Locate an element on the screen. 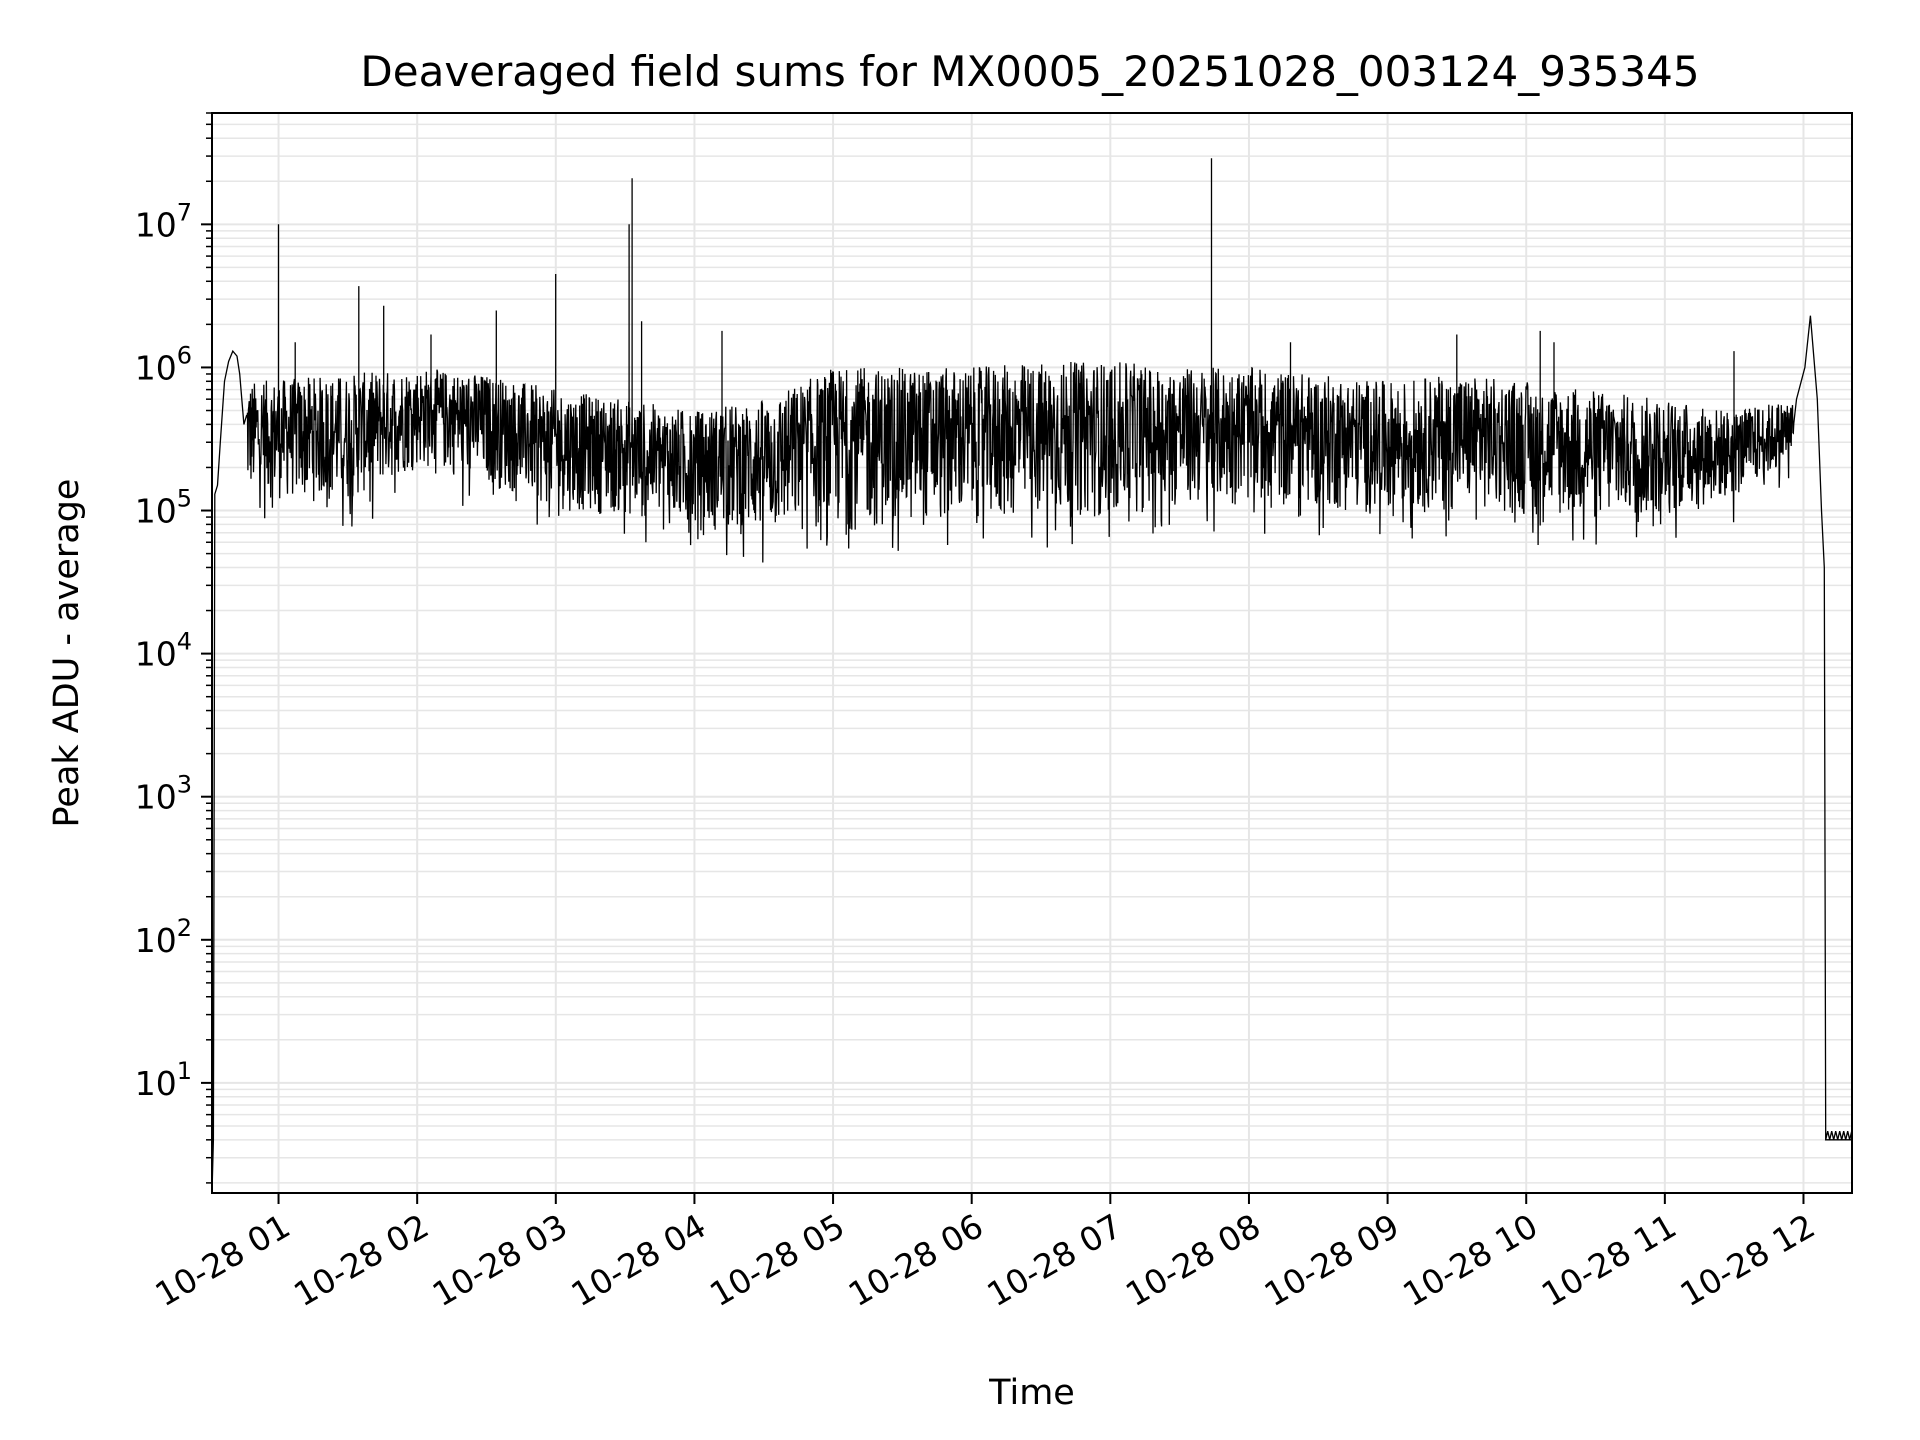  x-tick-label: 10-28 02 is located at coordinates (361, 1260).